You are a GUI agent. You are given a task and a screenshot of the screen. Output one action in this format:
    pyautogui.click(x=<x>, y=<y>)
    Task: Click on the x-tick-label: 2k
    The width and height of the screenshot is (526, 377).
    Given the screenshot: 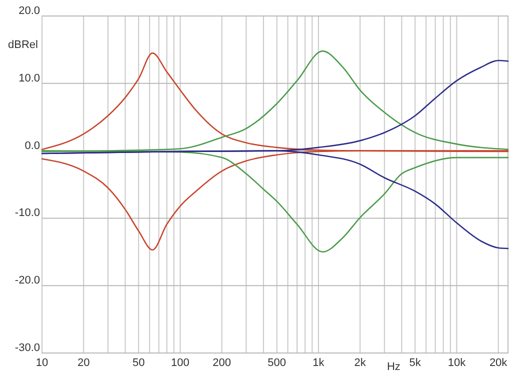 What is the action you would take?
    pyautogui.click(x=360, y=363)
    